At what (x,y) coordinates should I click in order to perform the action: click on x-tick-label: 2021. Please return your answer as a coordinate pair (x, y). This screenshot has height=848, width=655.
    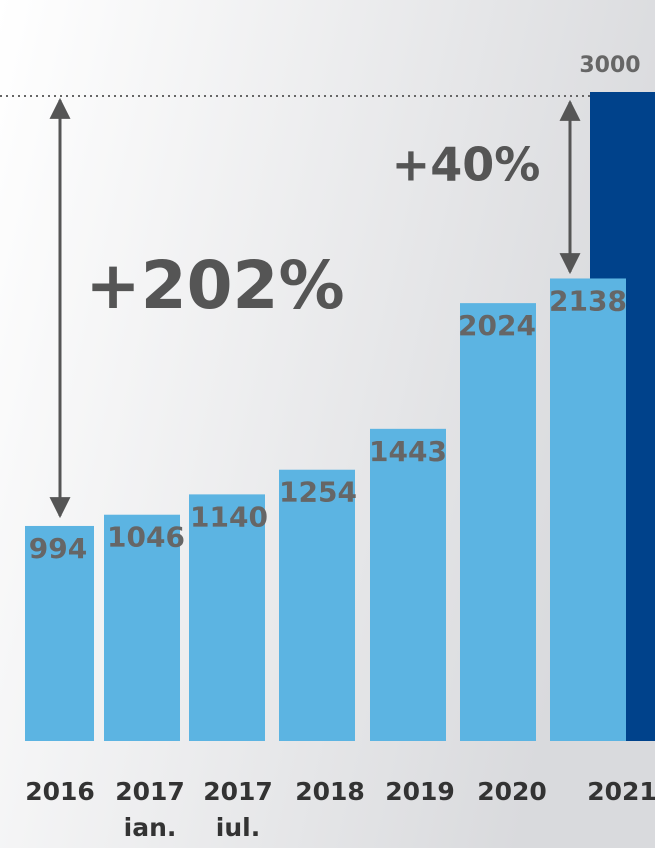
    Looking at the image, I should click on (621, 791).